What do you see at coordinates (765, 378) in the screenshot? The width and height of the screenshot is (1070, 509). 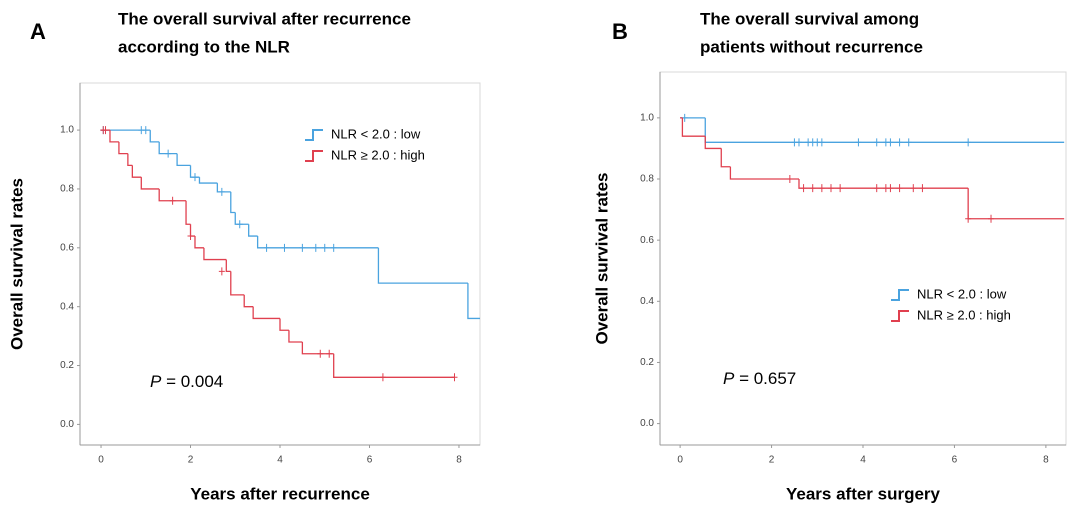 I see `p-text: = 0.657` at bounding box center [765, 378].